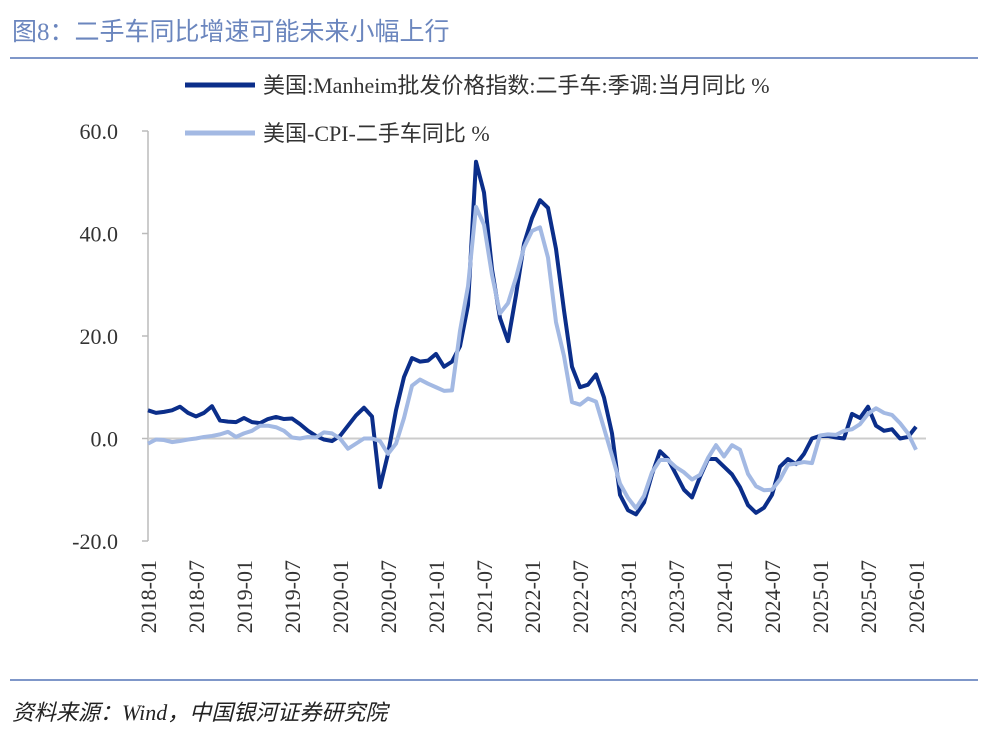 The height and width of the screenshot is (736, 992). Describe the element at coordinates (868, 596) in the screenshot. I see `x-tick-label: 2025-07` at that location.